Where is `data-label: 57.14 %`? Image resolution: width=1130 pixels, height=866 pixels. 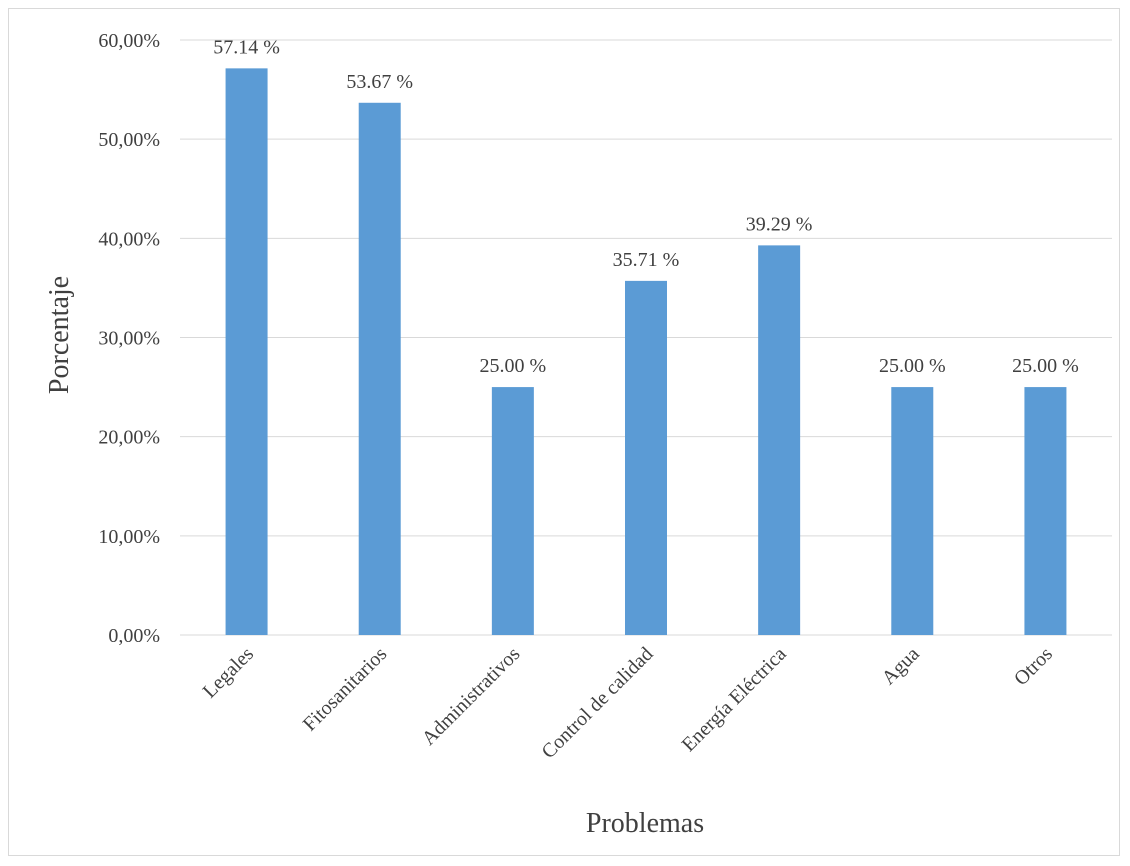
data-label: 57.14 % is located at coordinates (246, 47).